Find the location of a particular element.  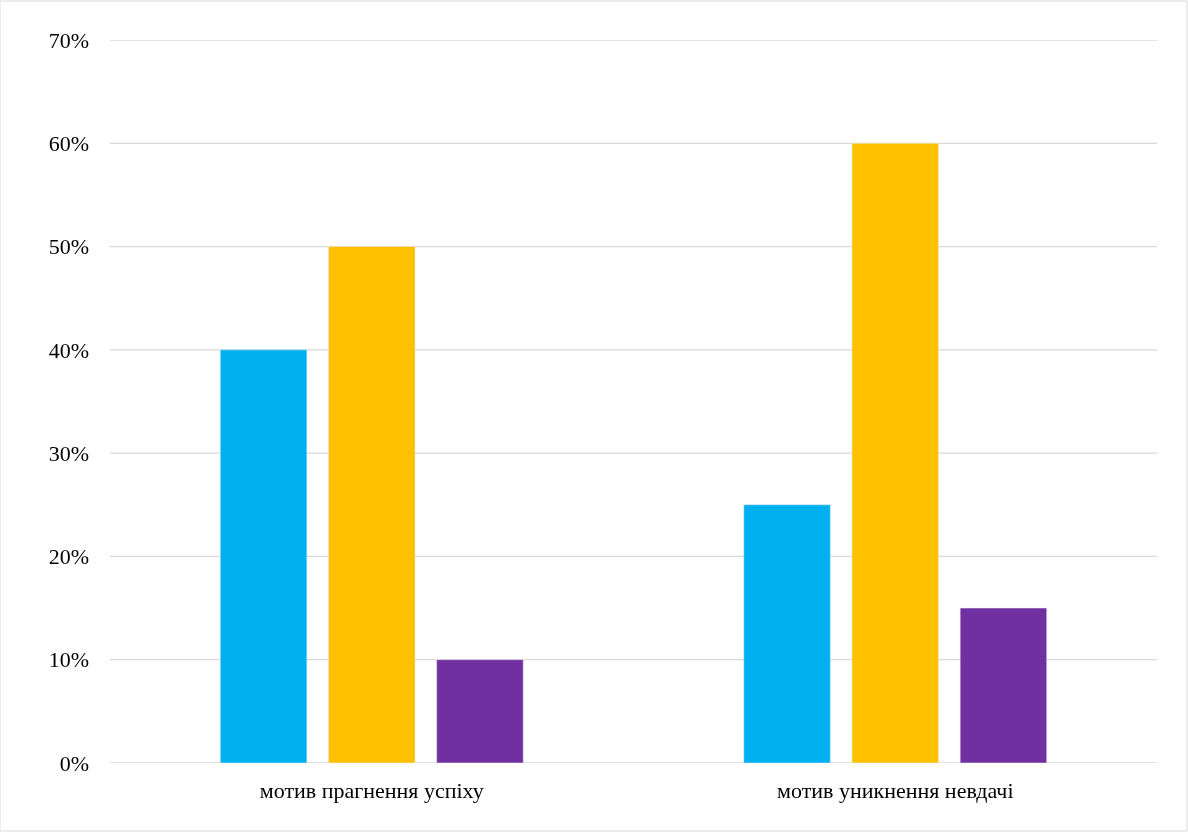

x-tick-label: мотив уникнення невдачі is located at coordinates (895, 790).